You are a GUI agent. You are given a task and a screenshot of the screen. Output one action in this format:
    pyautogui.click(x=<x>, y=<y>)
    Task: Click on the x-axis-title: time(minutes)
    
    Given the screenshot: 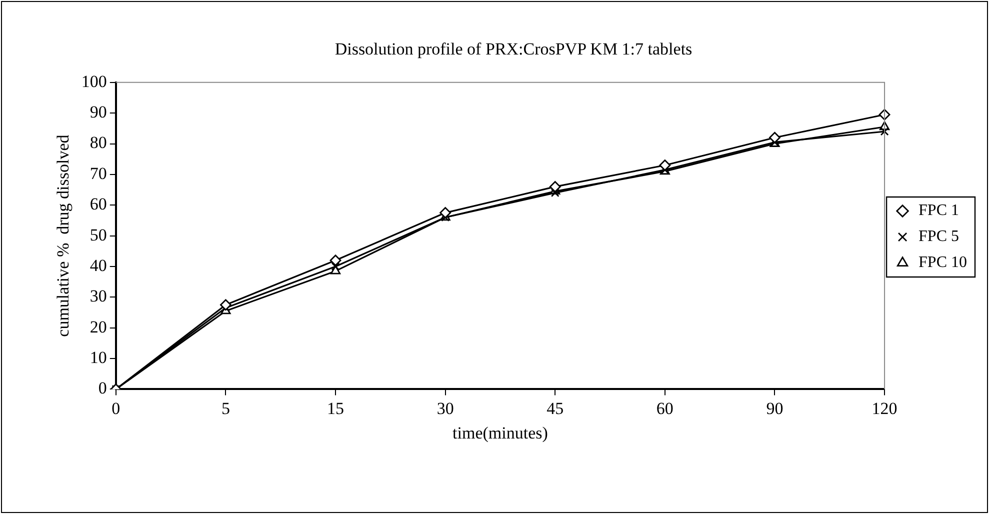 What is the action you would take?
    pyautogui.click(x=500, y=432)
    